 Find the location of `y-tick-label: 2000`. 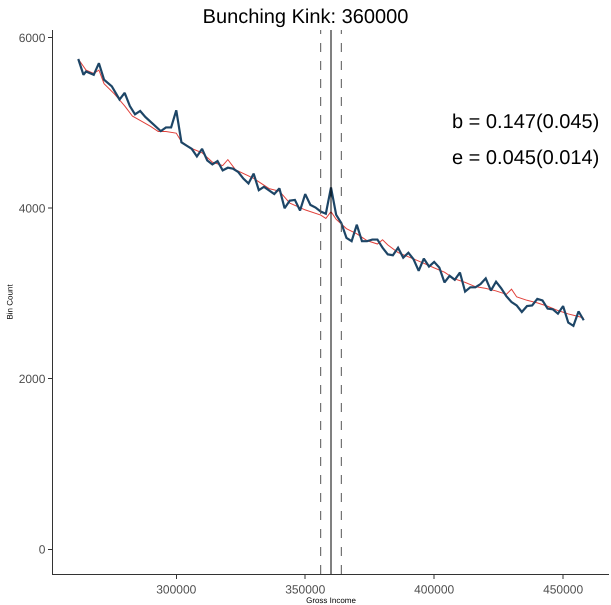

y-tick-label: 2000 is located at coordinates (32, 379).